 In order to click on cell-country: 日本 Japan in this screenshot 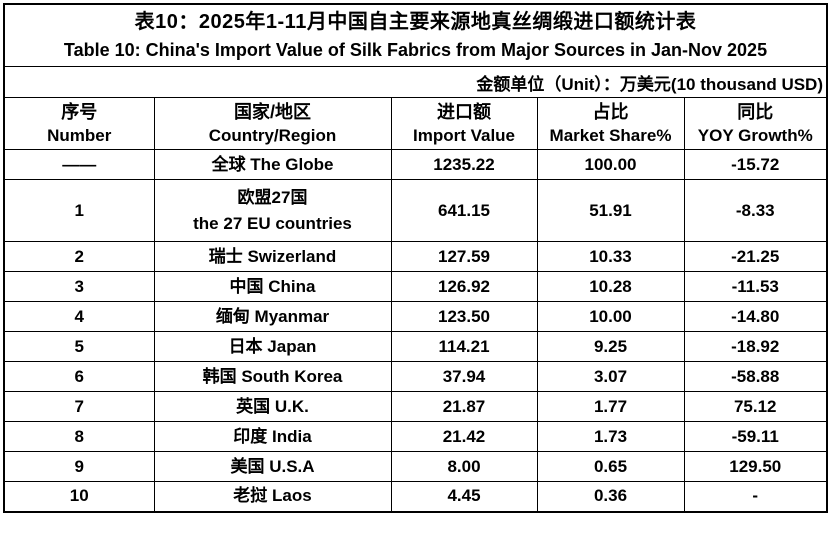, I will do `click(272, 346)`.